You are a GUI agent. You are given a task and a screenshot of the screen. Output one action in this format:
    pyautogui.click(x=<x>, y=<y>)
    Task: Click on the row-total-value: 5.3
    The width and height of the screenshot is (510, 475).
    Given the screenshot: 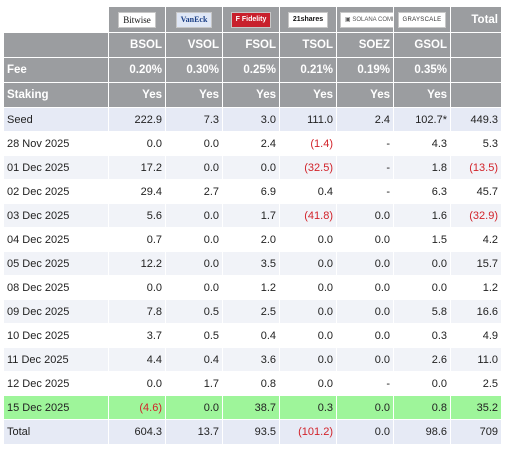 What is the action you would take?
    pyautogui.click(x=476, y=143)
    